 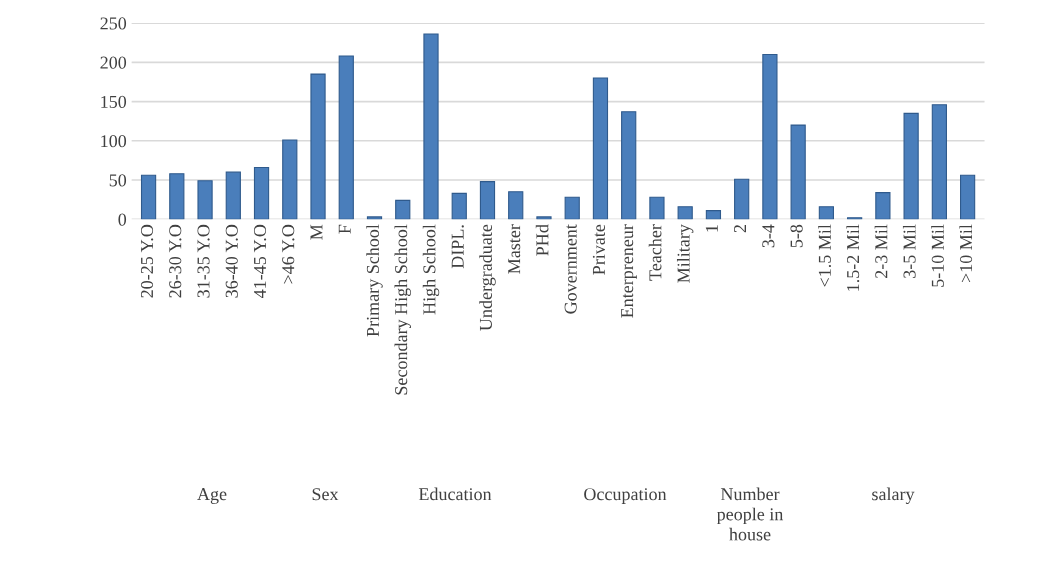 What do you see at coordinates (824, 255) in the screenshot?
I see `x-tick-label: <1.5 Mil` at bounding box center [824, 255].